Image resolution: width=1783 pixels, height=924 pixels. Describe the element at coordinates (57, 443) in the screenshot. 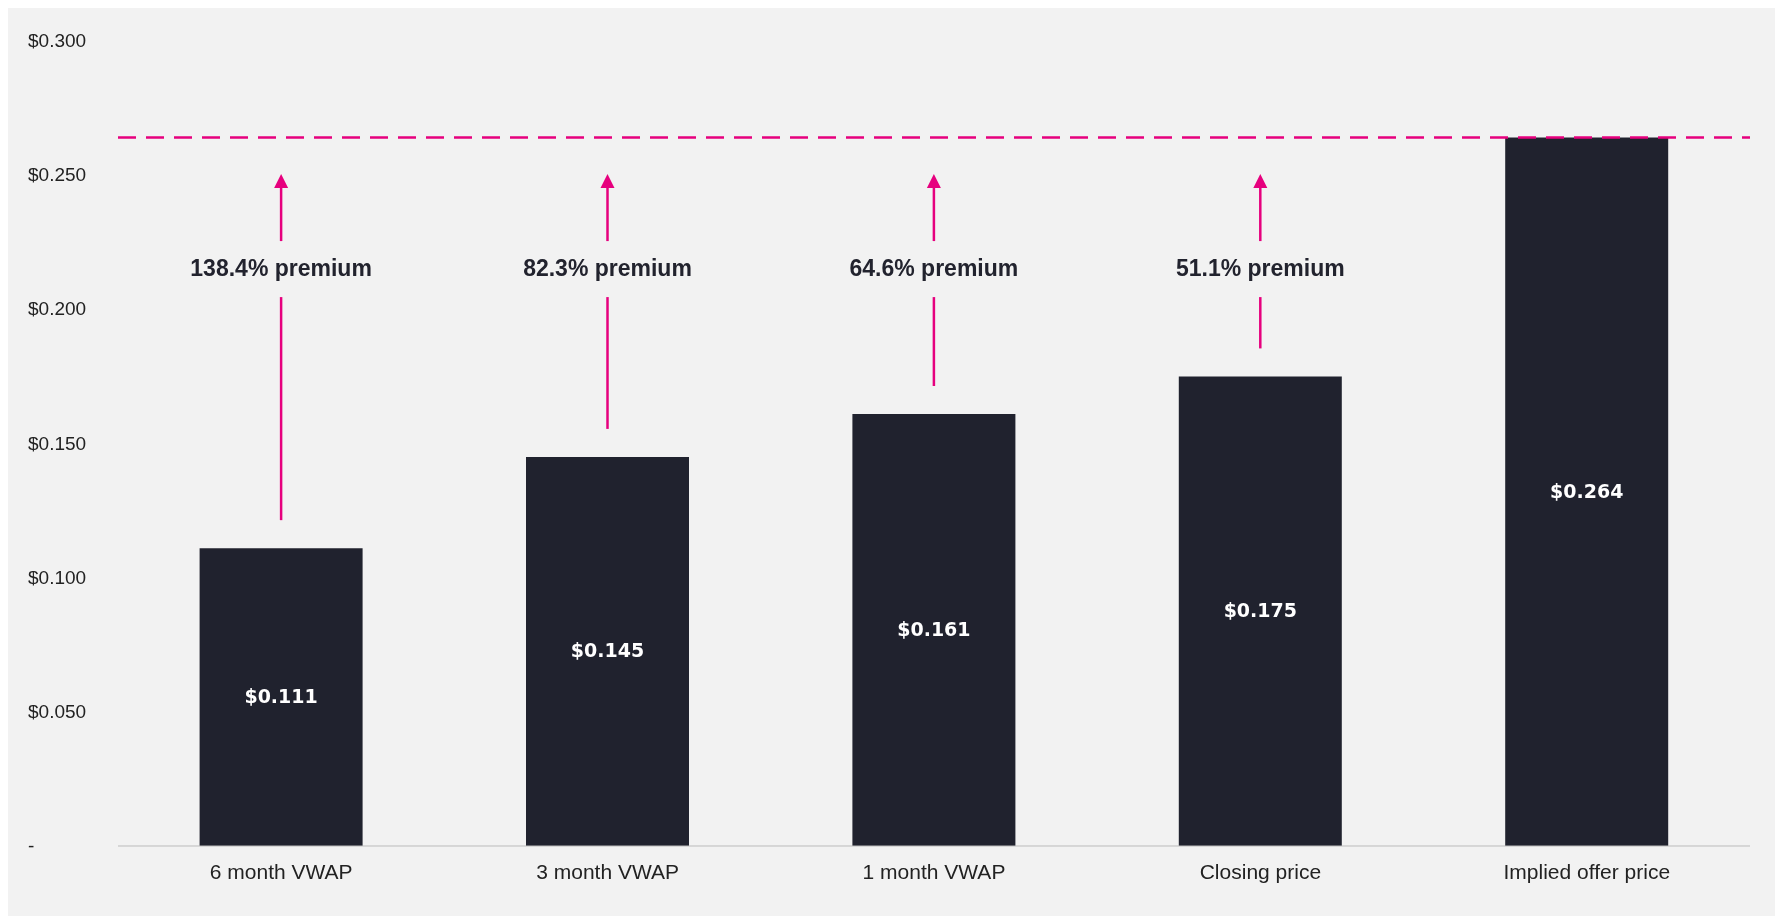

I see `y-tick-label: $0.150` at that location.